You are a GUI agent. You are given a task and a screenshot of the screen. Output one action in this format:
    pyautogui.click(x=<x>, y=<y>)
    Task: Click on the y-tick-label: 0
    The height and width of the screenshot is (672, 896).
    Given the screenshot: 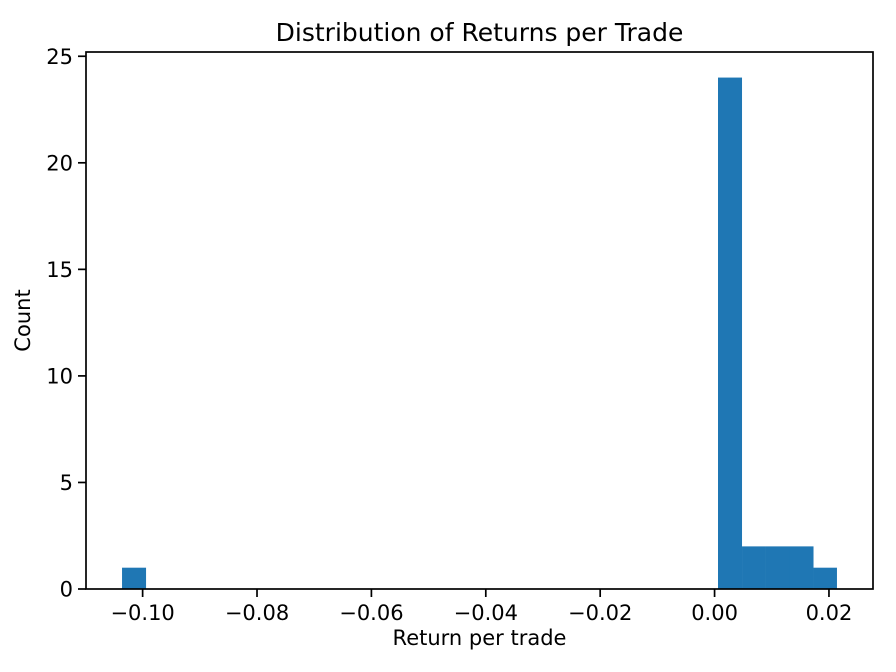 What is the action you would take?
    pyautogui.click(x=66, y=590)
    